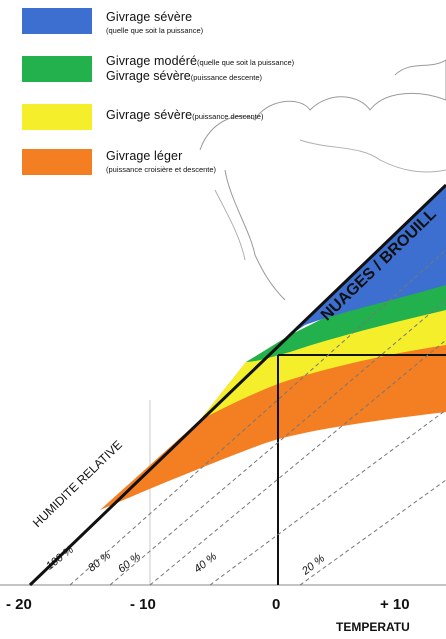  Describe the element at coordinates (226, 77) in the screenshot. I see `legend-note-2: (puissance descente)` at that location.